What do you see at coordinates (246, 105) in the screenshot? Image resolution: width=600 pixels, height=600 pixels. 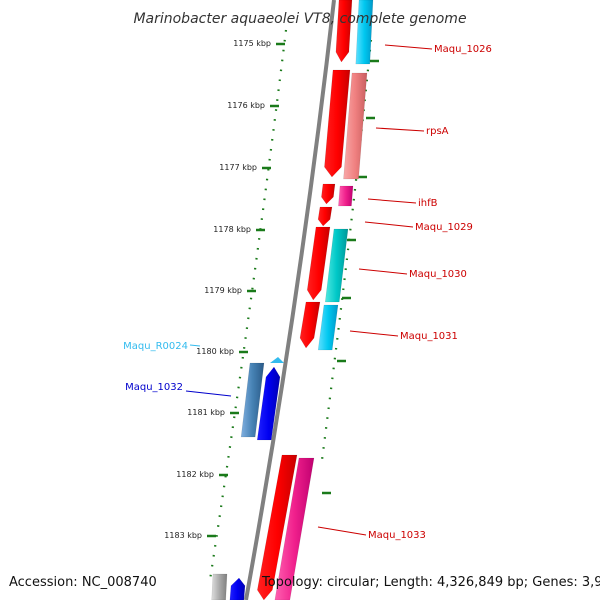 I see `scale-tick-label: 1176 kbp` at bounding box center [246, 105].